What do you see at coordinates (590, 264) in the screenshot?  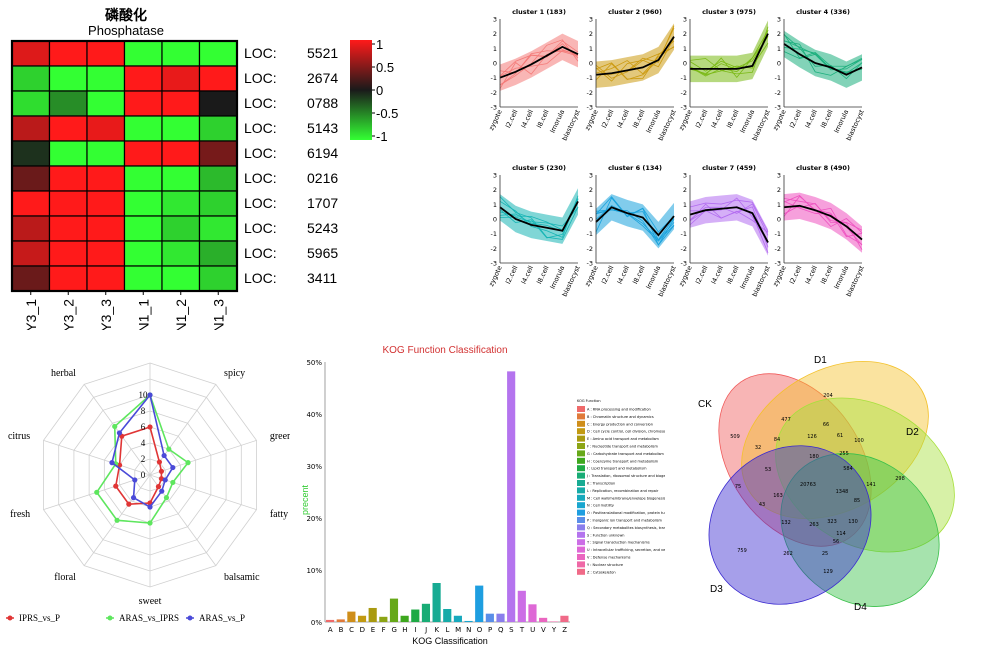 I see `cluster-y-tick-label: -3` at bounding box center [590, 264].